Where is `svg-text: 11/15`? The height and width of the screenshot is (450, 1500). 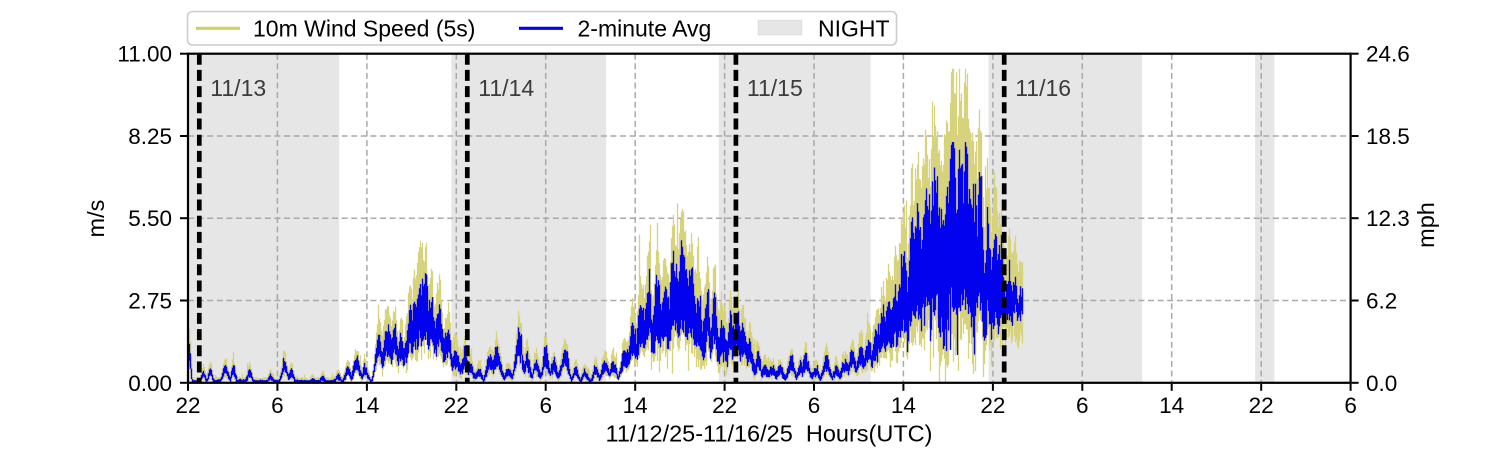 svg-text: 11/15 is located at coordinates (775, 88).